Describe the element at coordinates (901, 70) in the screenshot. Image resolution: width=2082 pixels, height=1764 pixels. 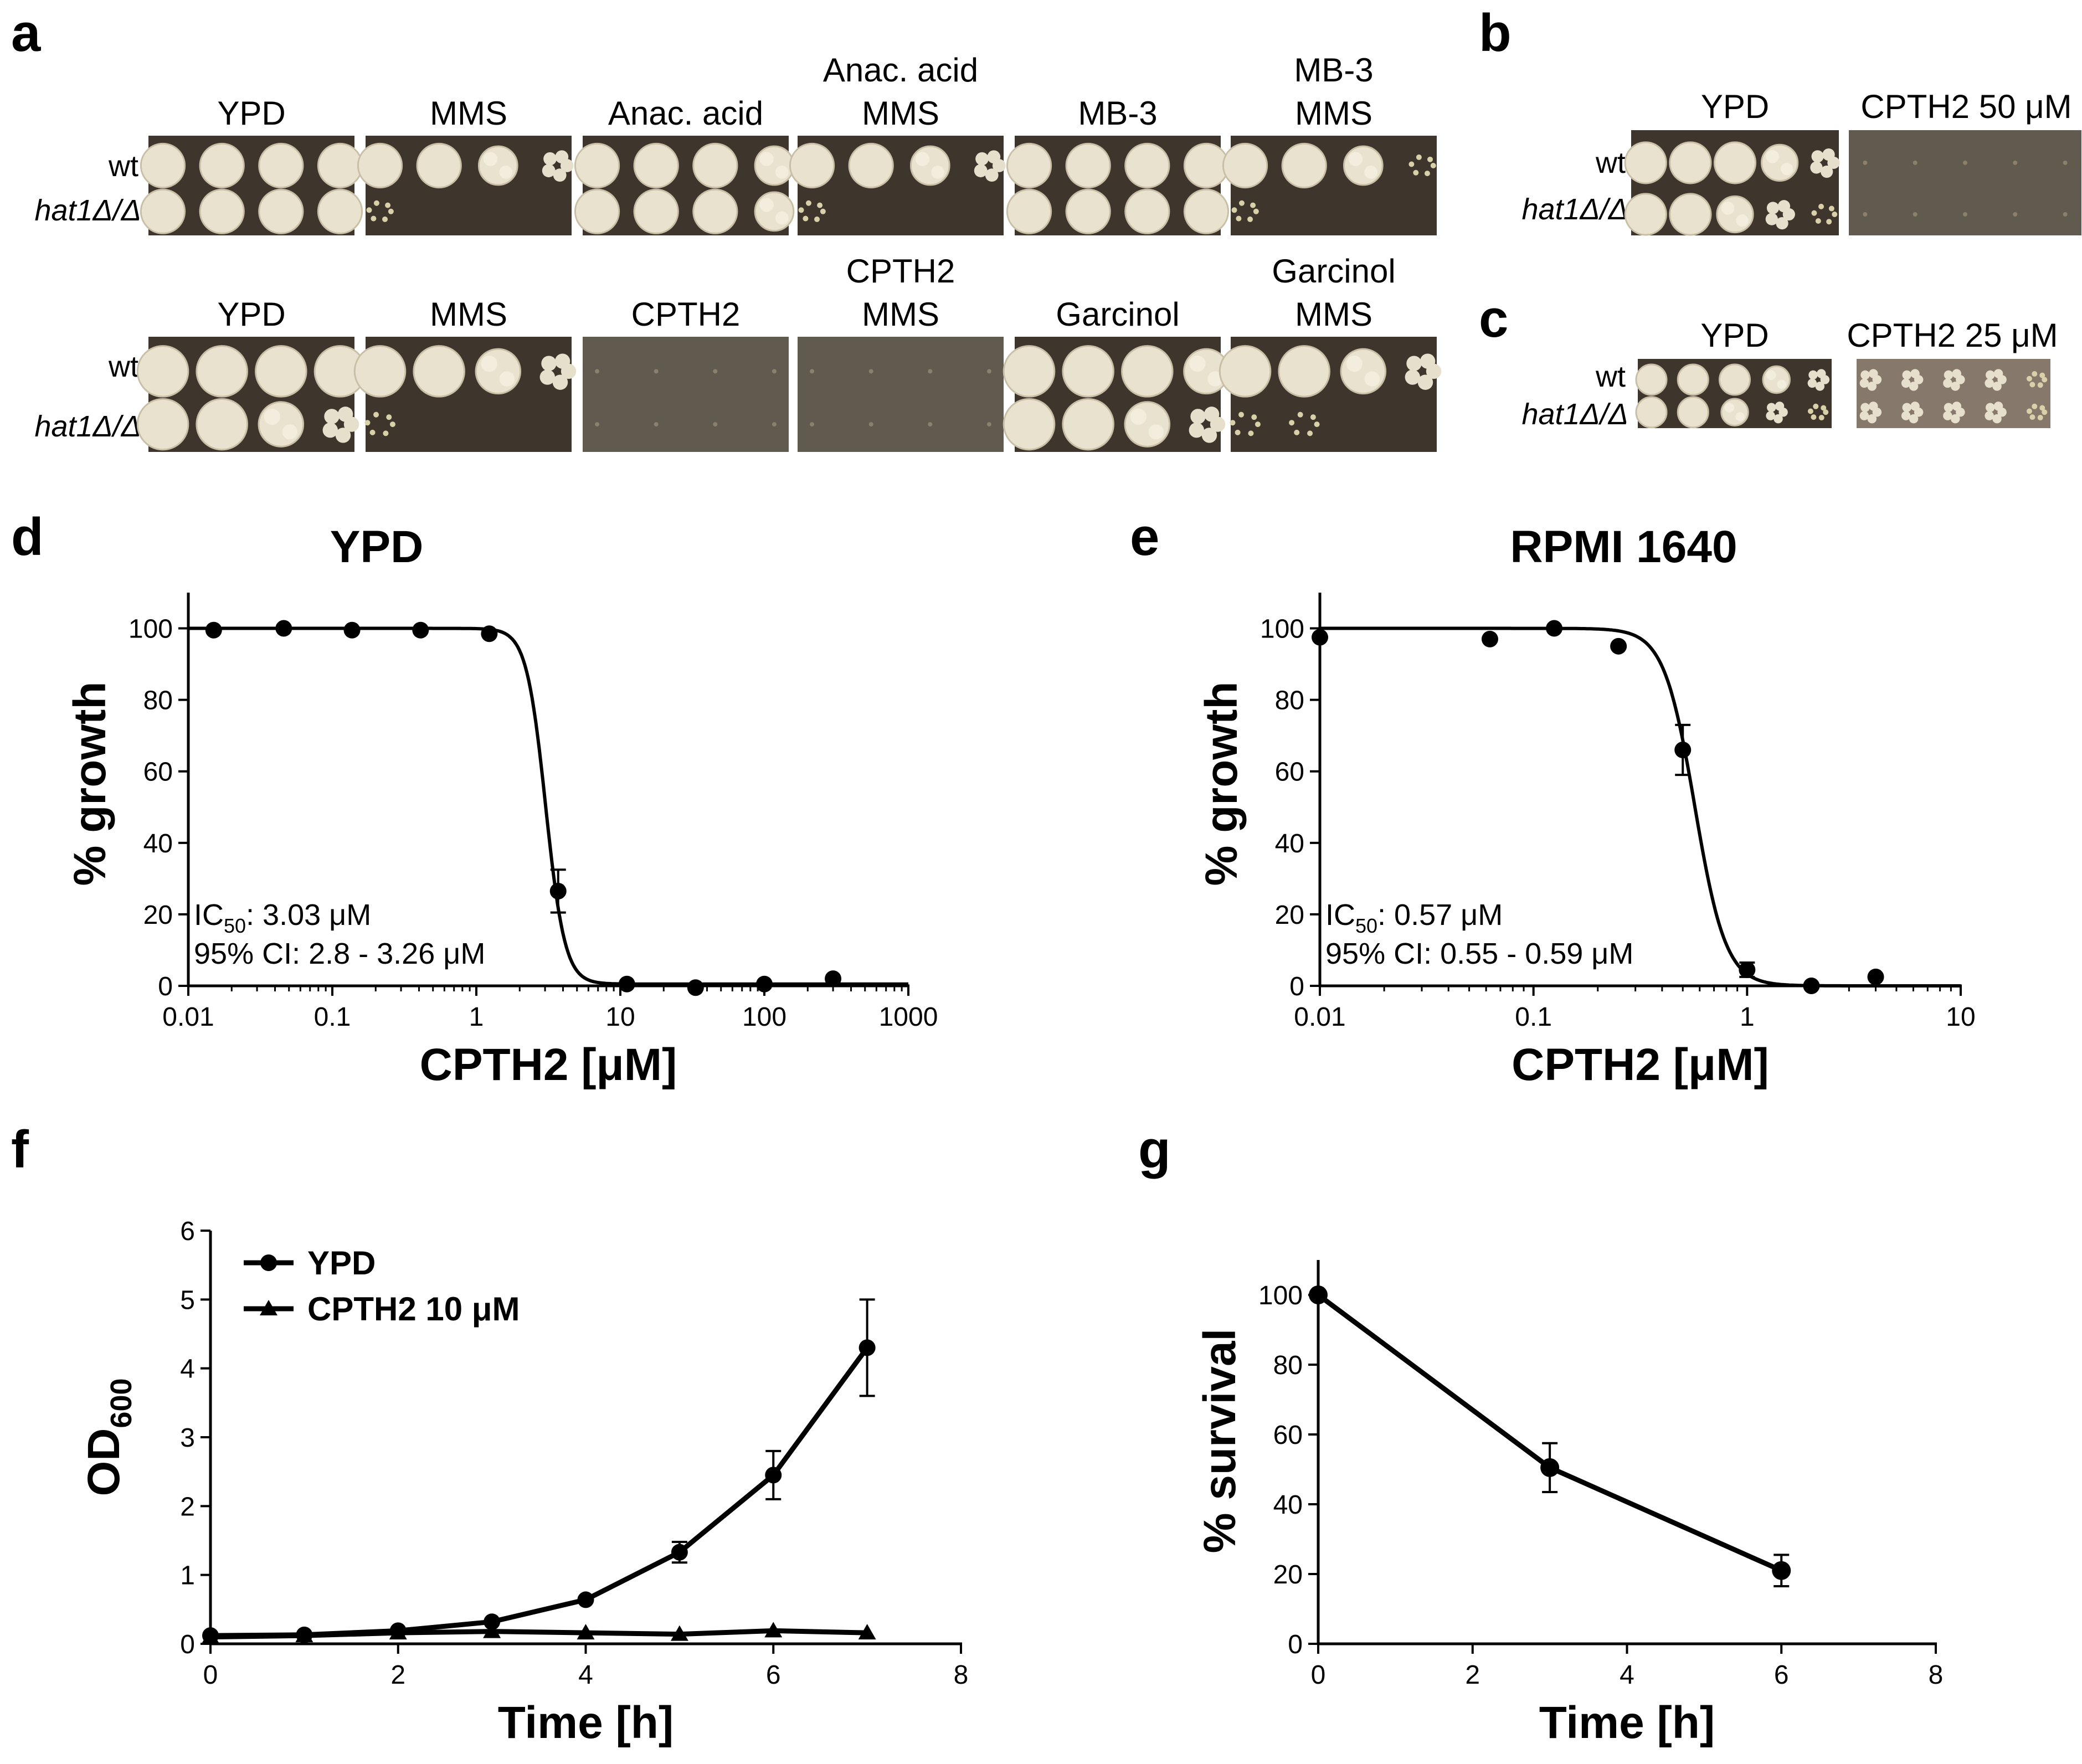
I see `plate-title-line1: Anac. acid` at that location.